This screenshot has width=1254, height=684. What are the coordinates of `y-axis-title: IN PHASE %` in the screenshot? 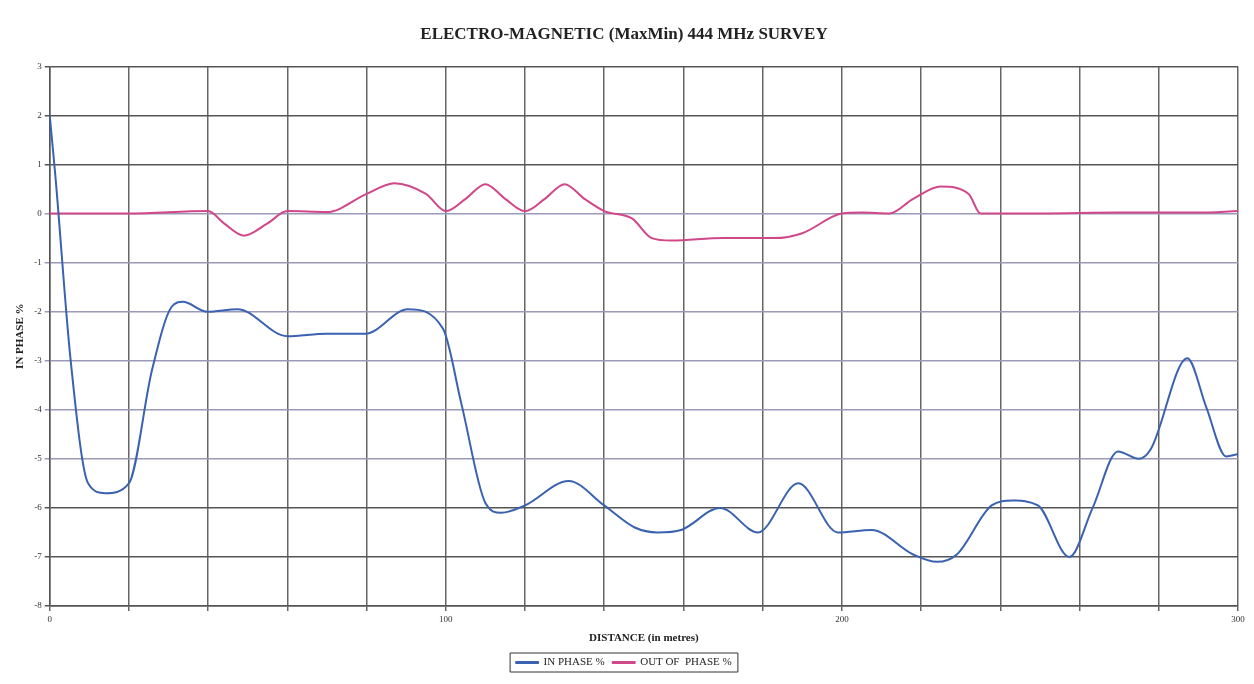 It's located at (19, 336).